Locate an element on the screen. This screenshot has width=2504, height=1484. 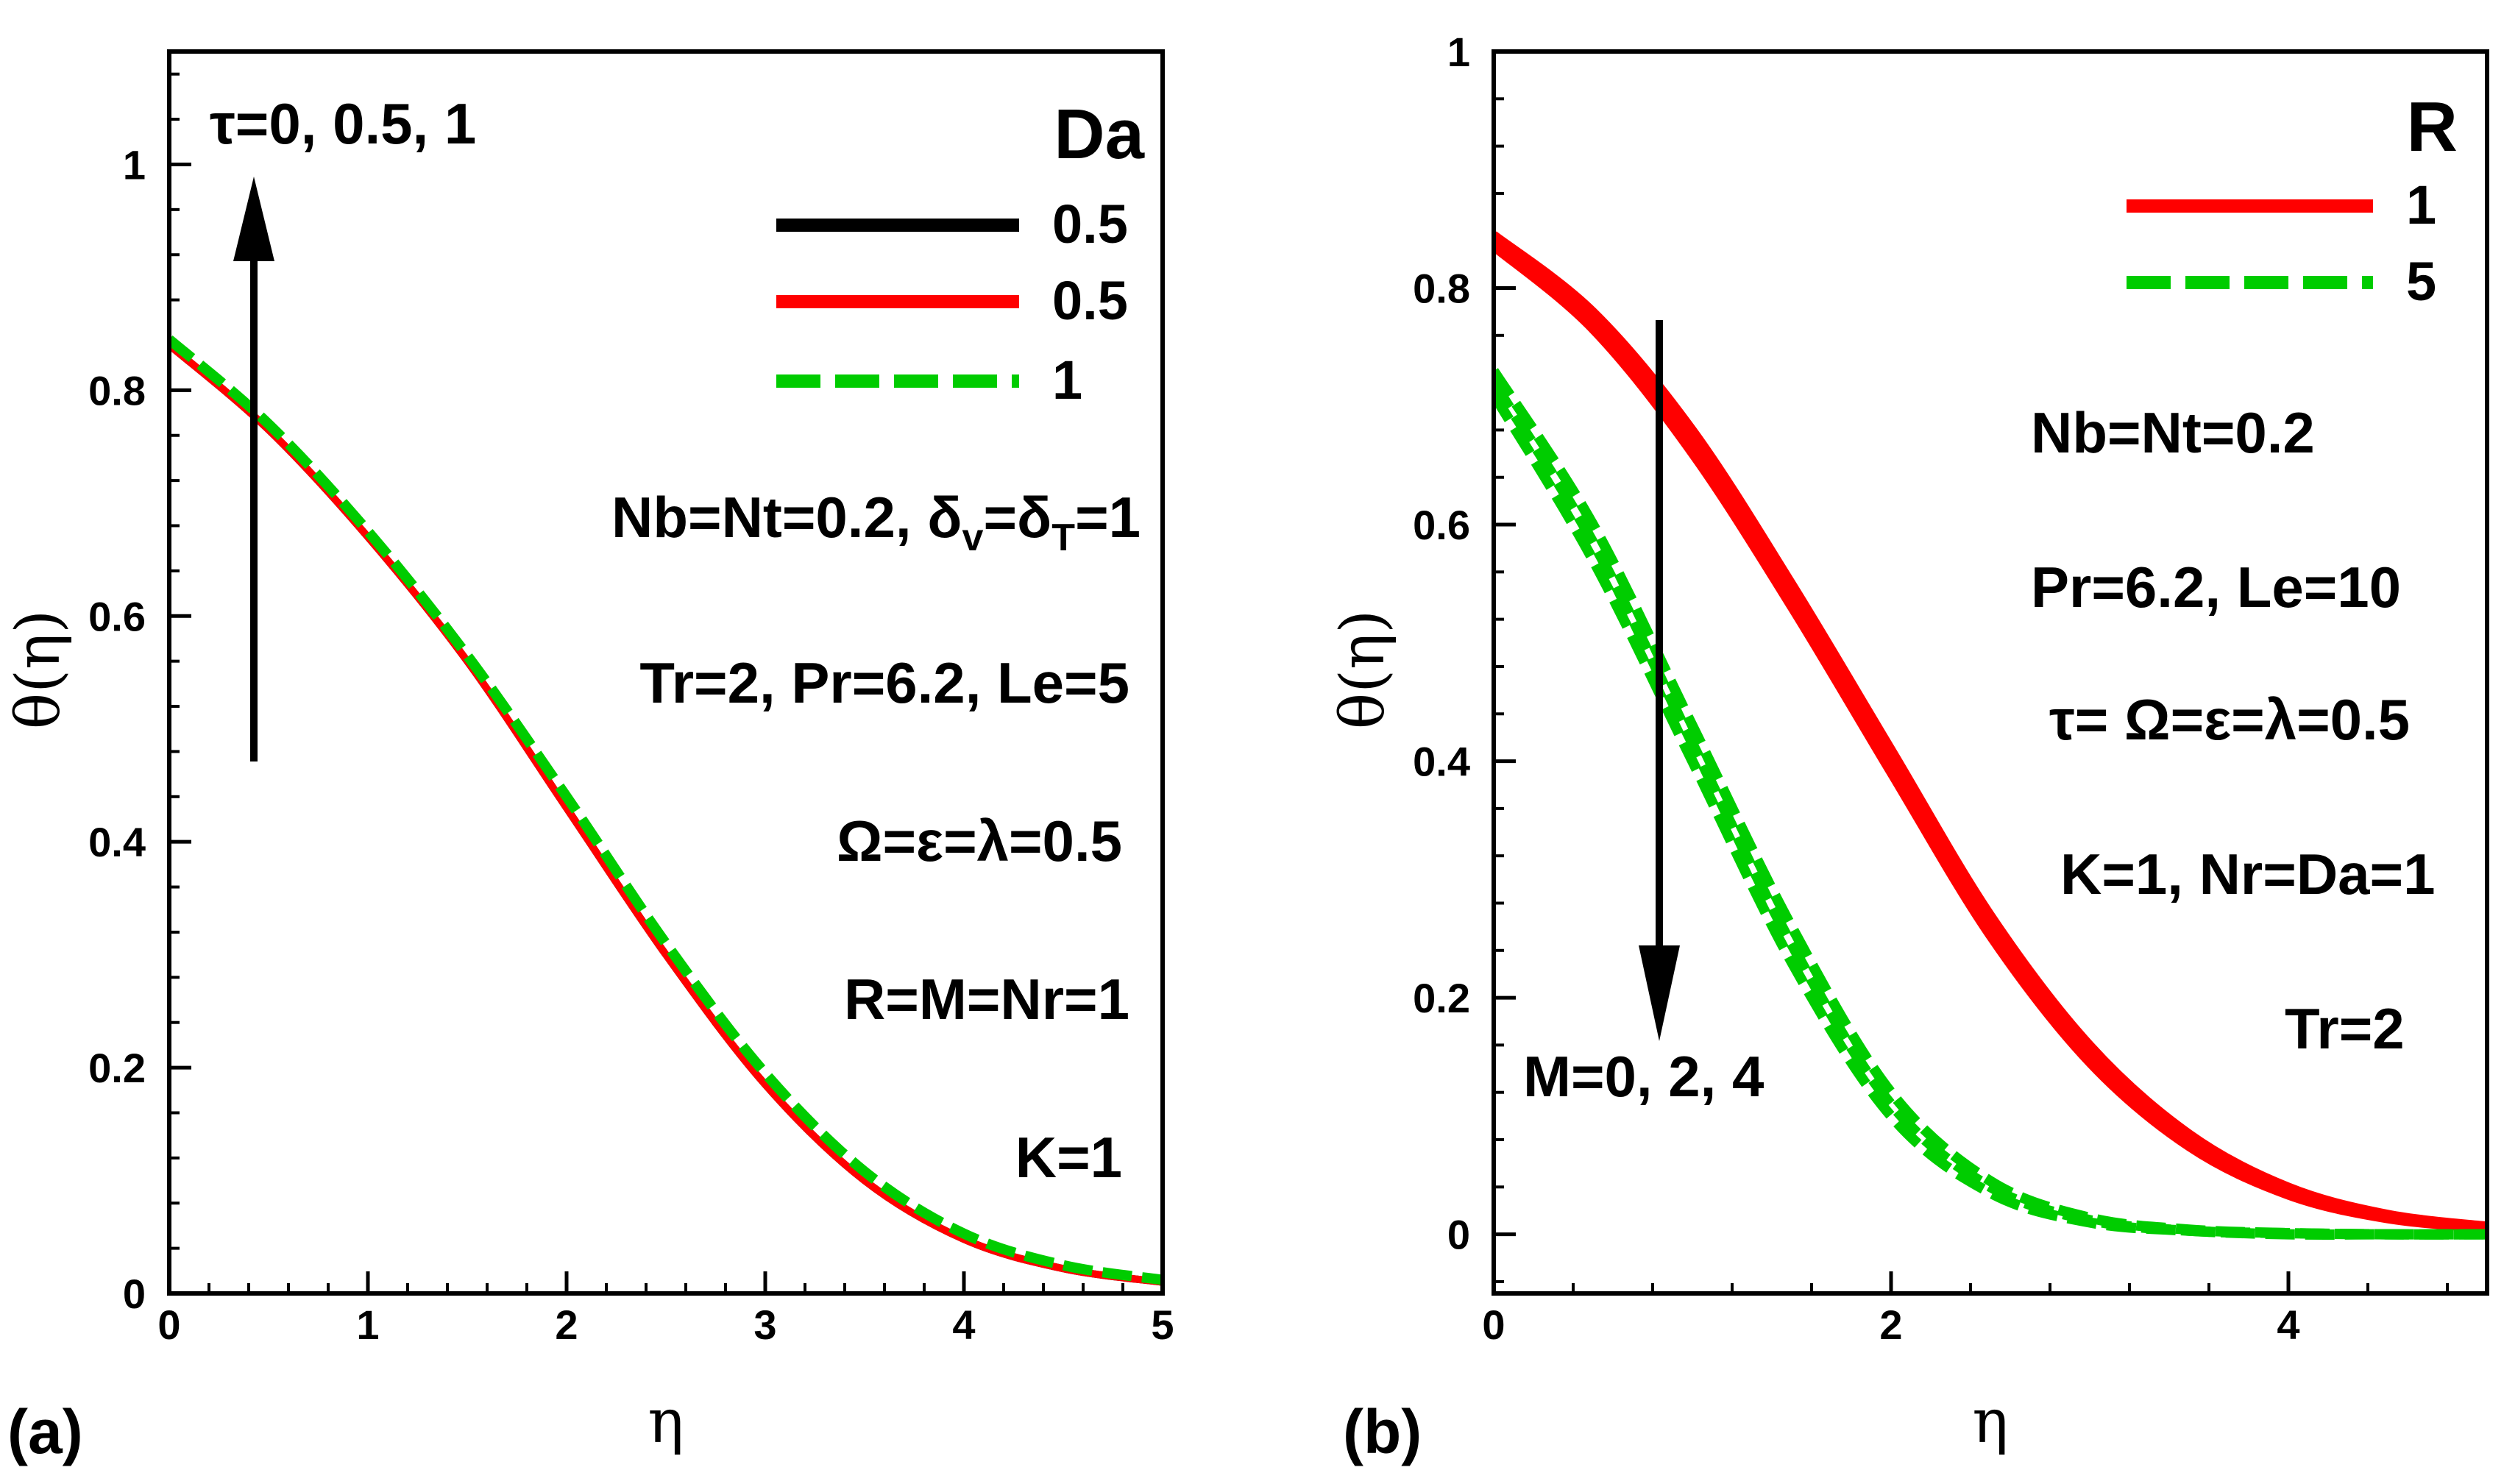
legend-label-a2: 0.5 is located at coordinates (1090, 300).